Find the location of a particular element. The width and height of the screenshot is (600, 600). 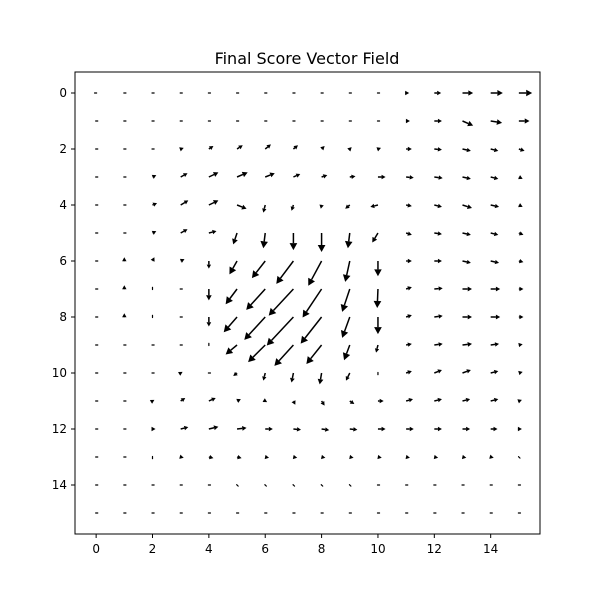

x-tick-label: 14 is located at coordinates (490, 549).